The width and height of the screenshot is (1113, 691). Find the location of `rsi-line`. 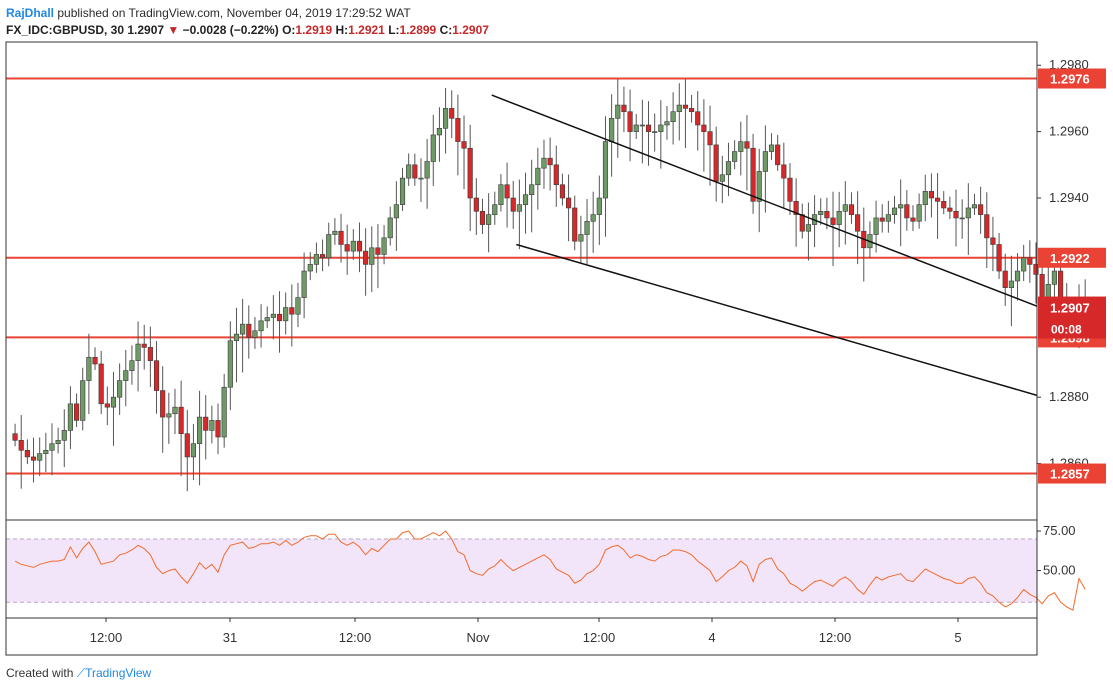

rsi-line is located at coordinates (550, 570).